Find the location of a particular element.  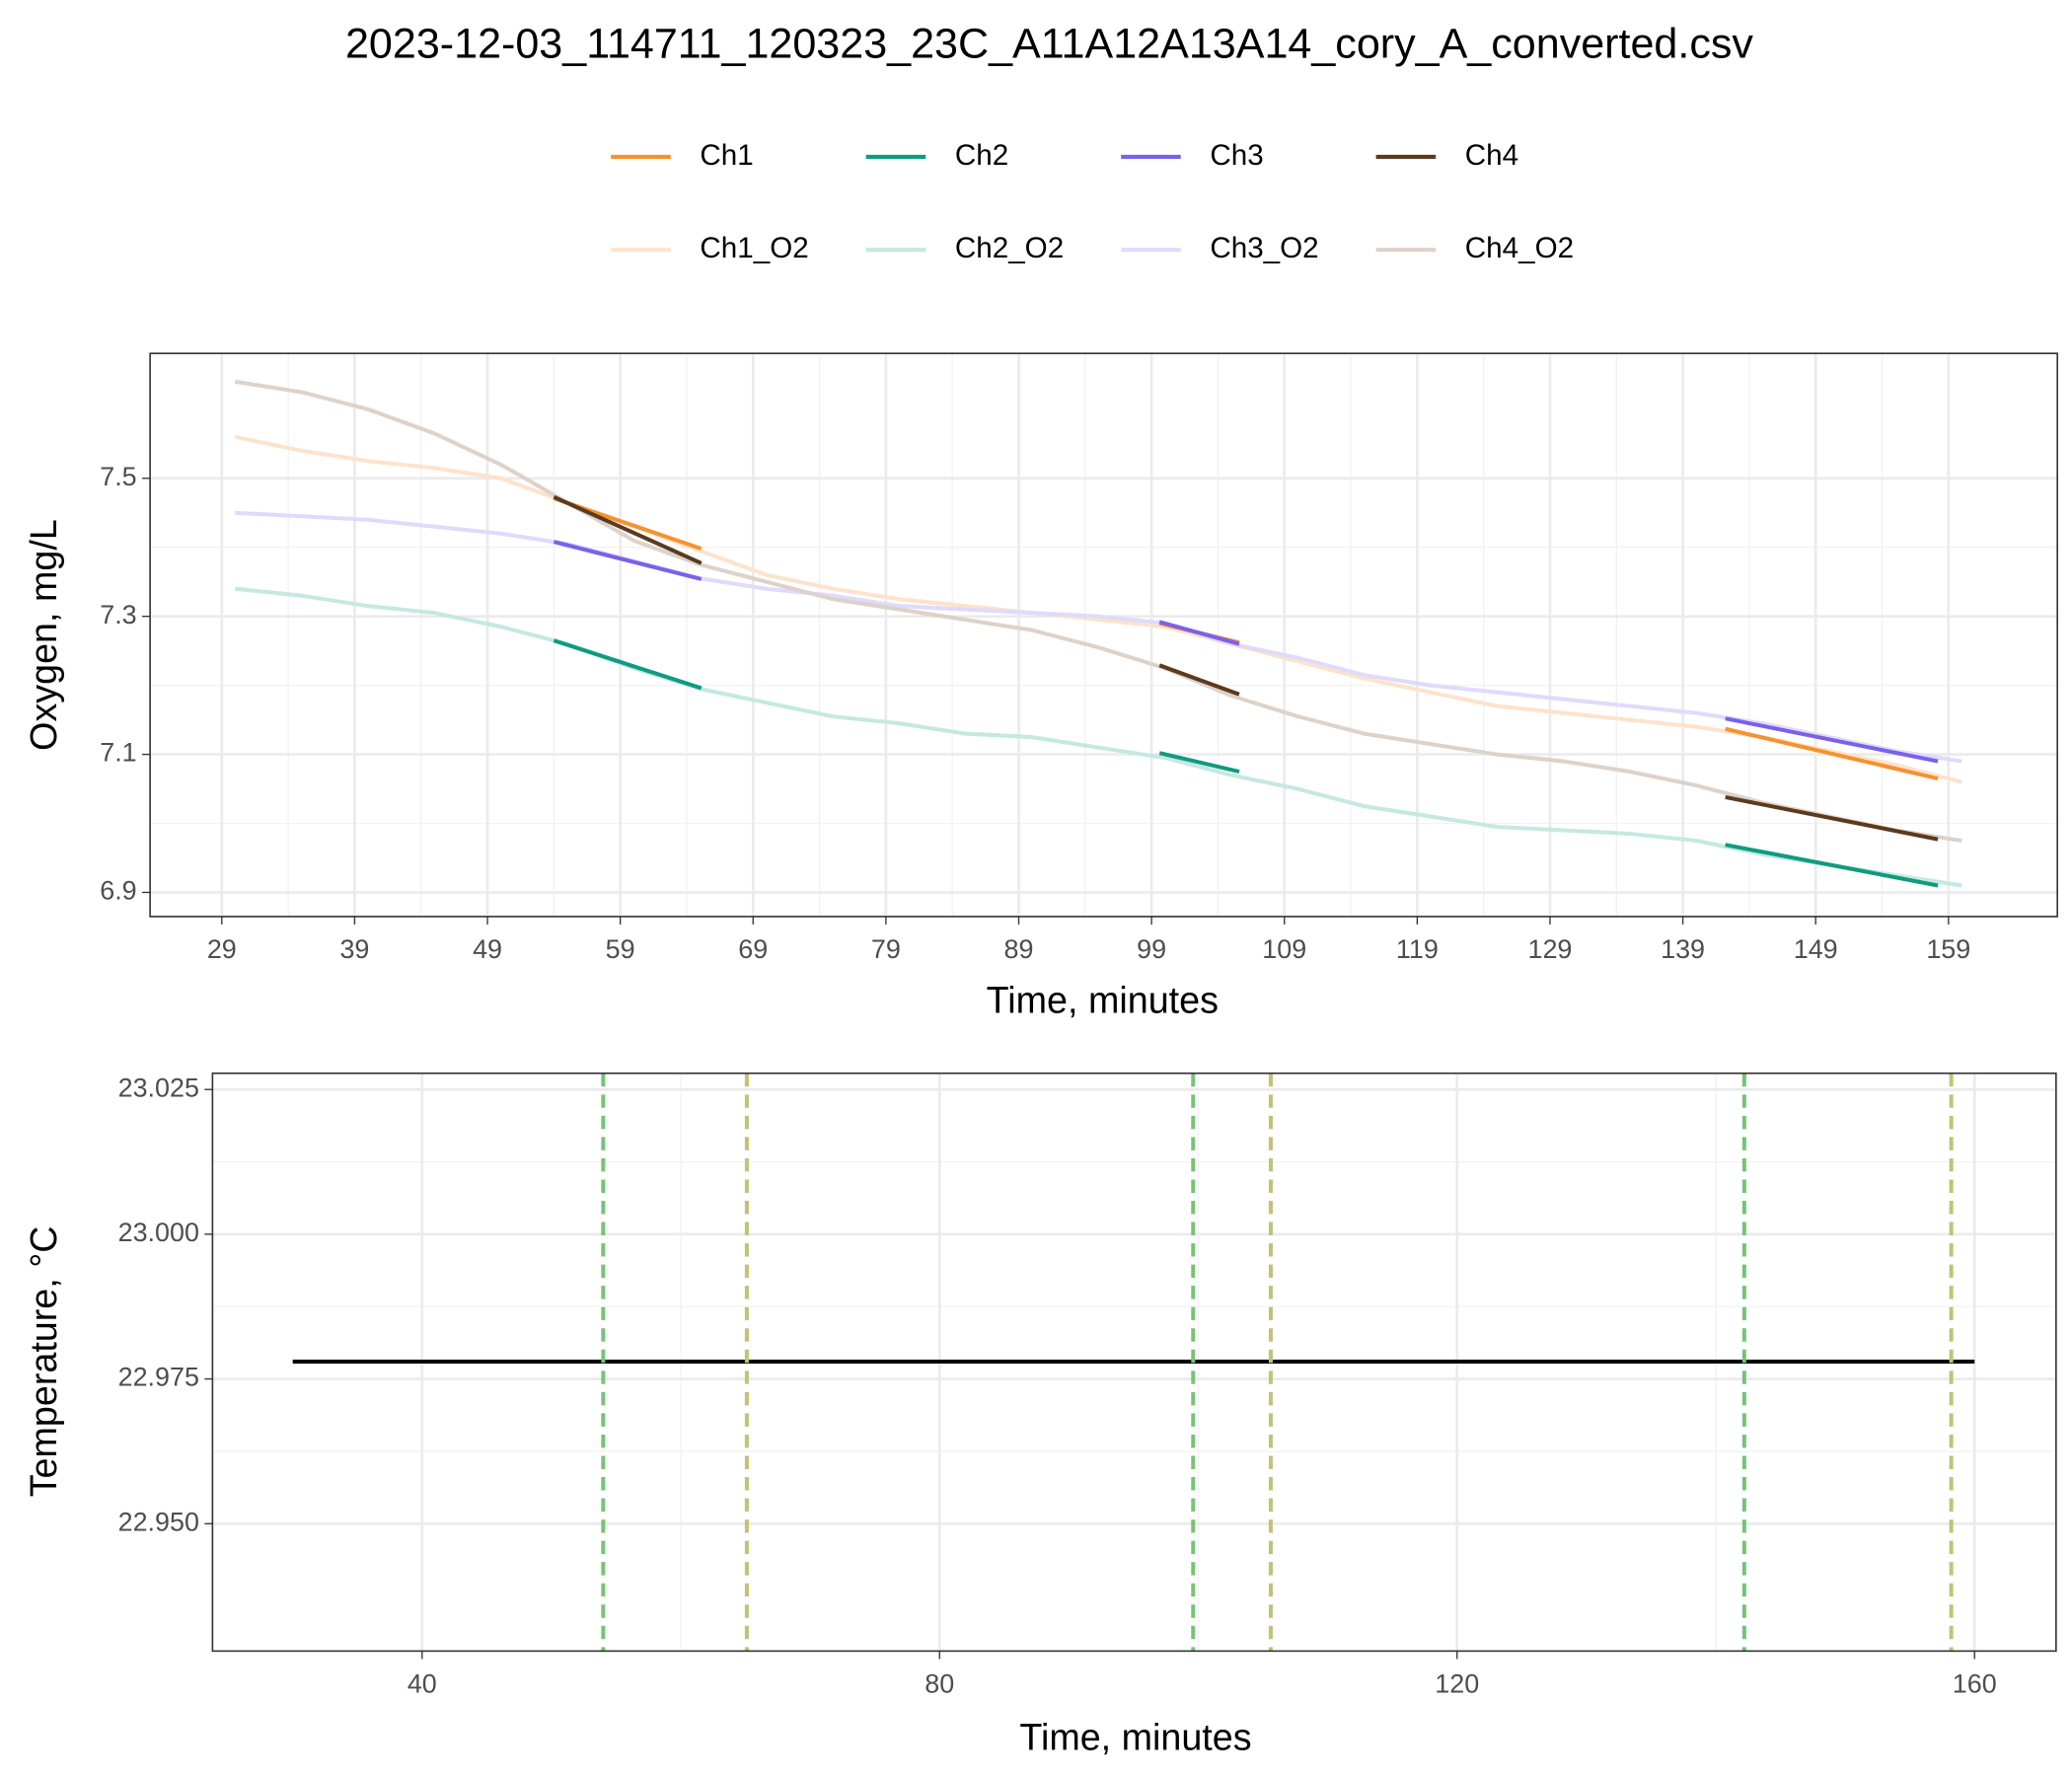

x-tick-label: 120 is located at coordinates (1457, 1683).